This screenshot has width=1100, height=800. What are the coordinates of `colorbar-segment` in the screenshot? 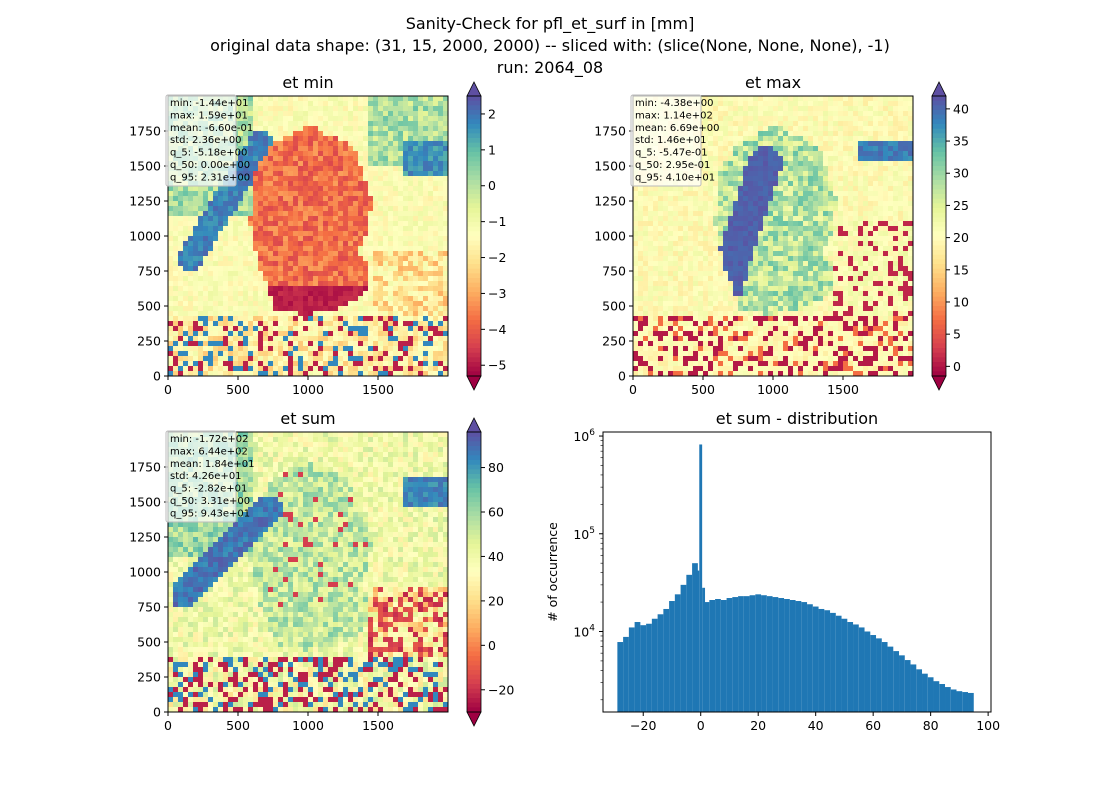 It's located at (474, 122).